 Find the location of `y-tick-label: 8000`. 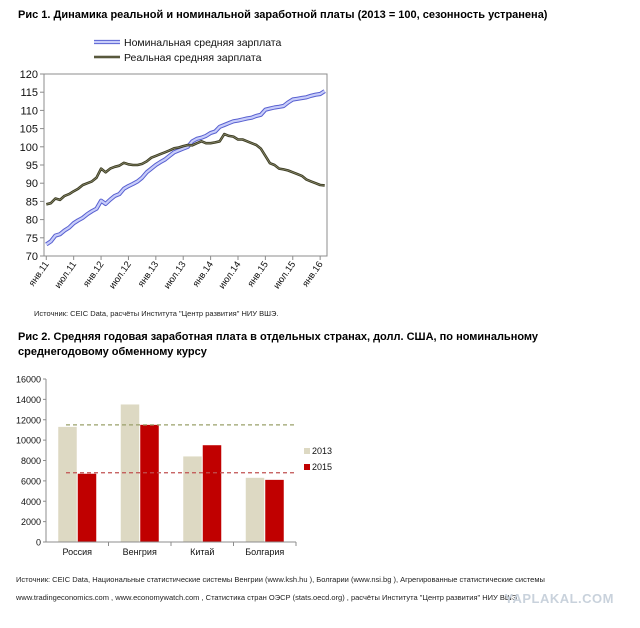

y-tick-label: 8000 is located at coordinates (31, 461).